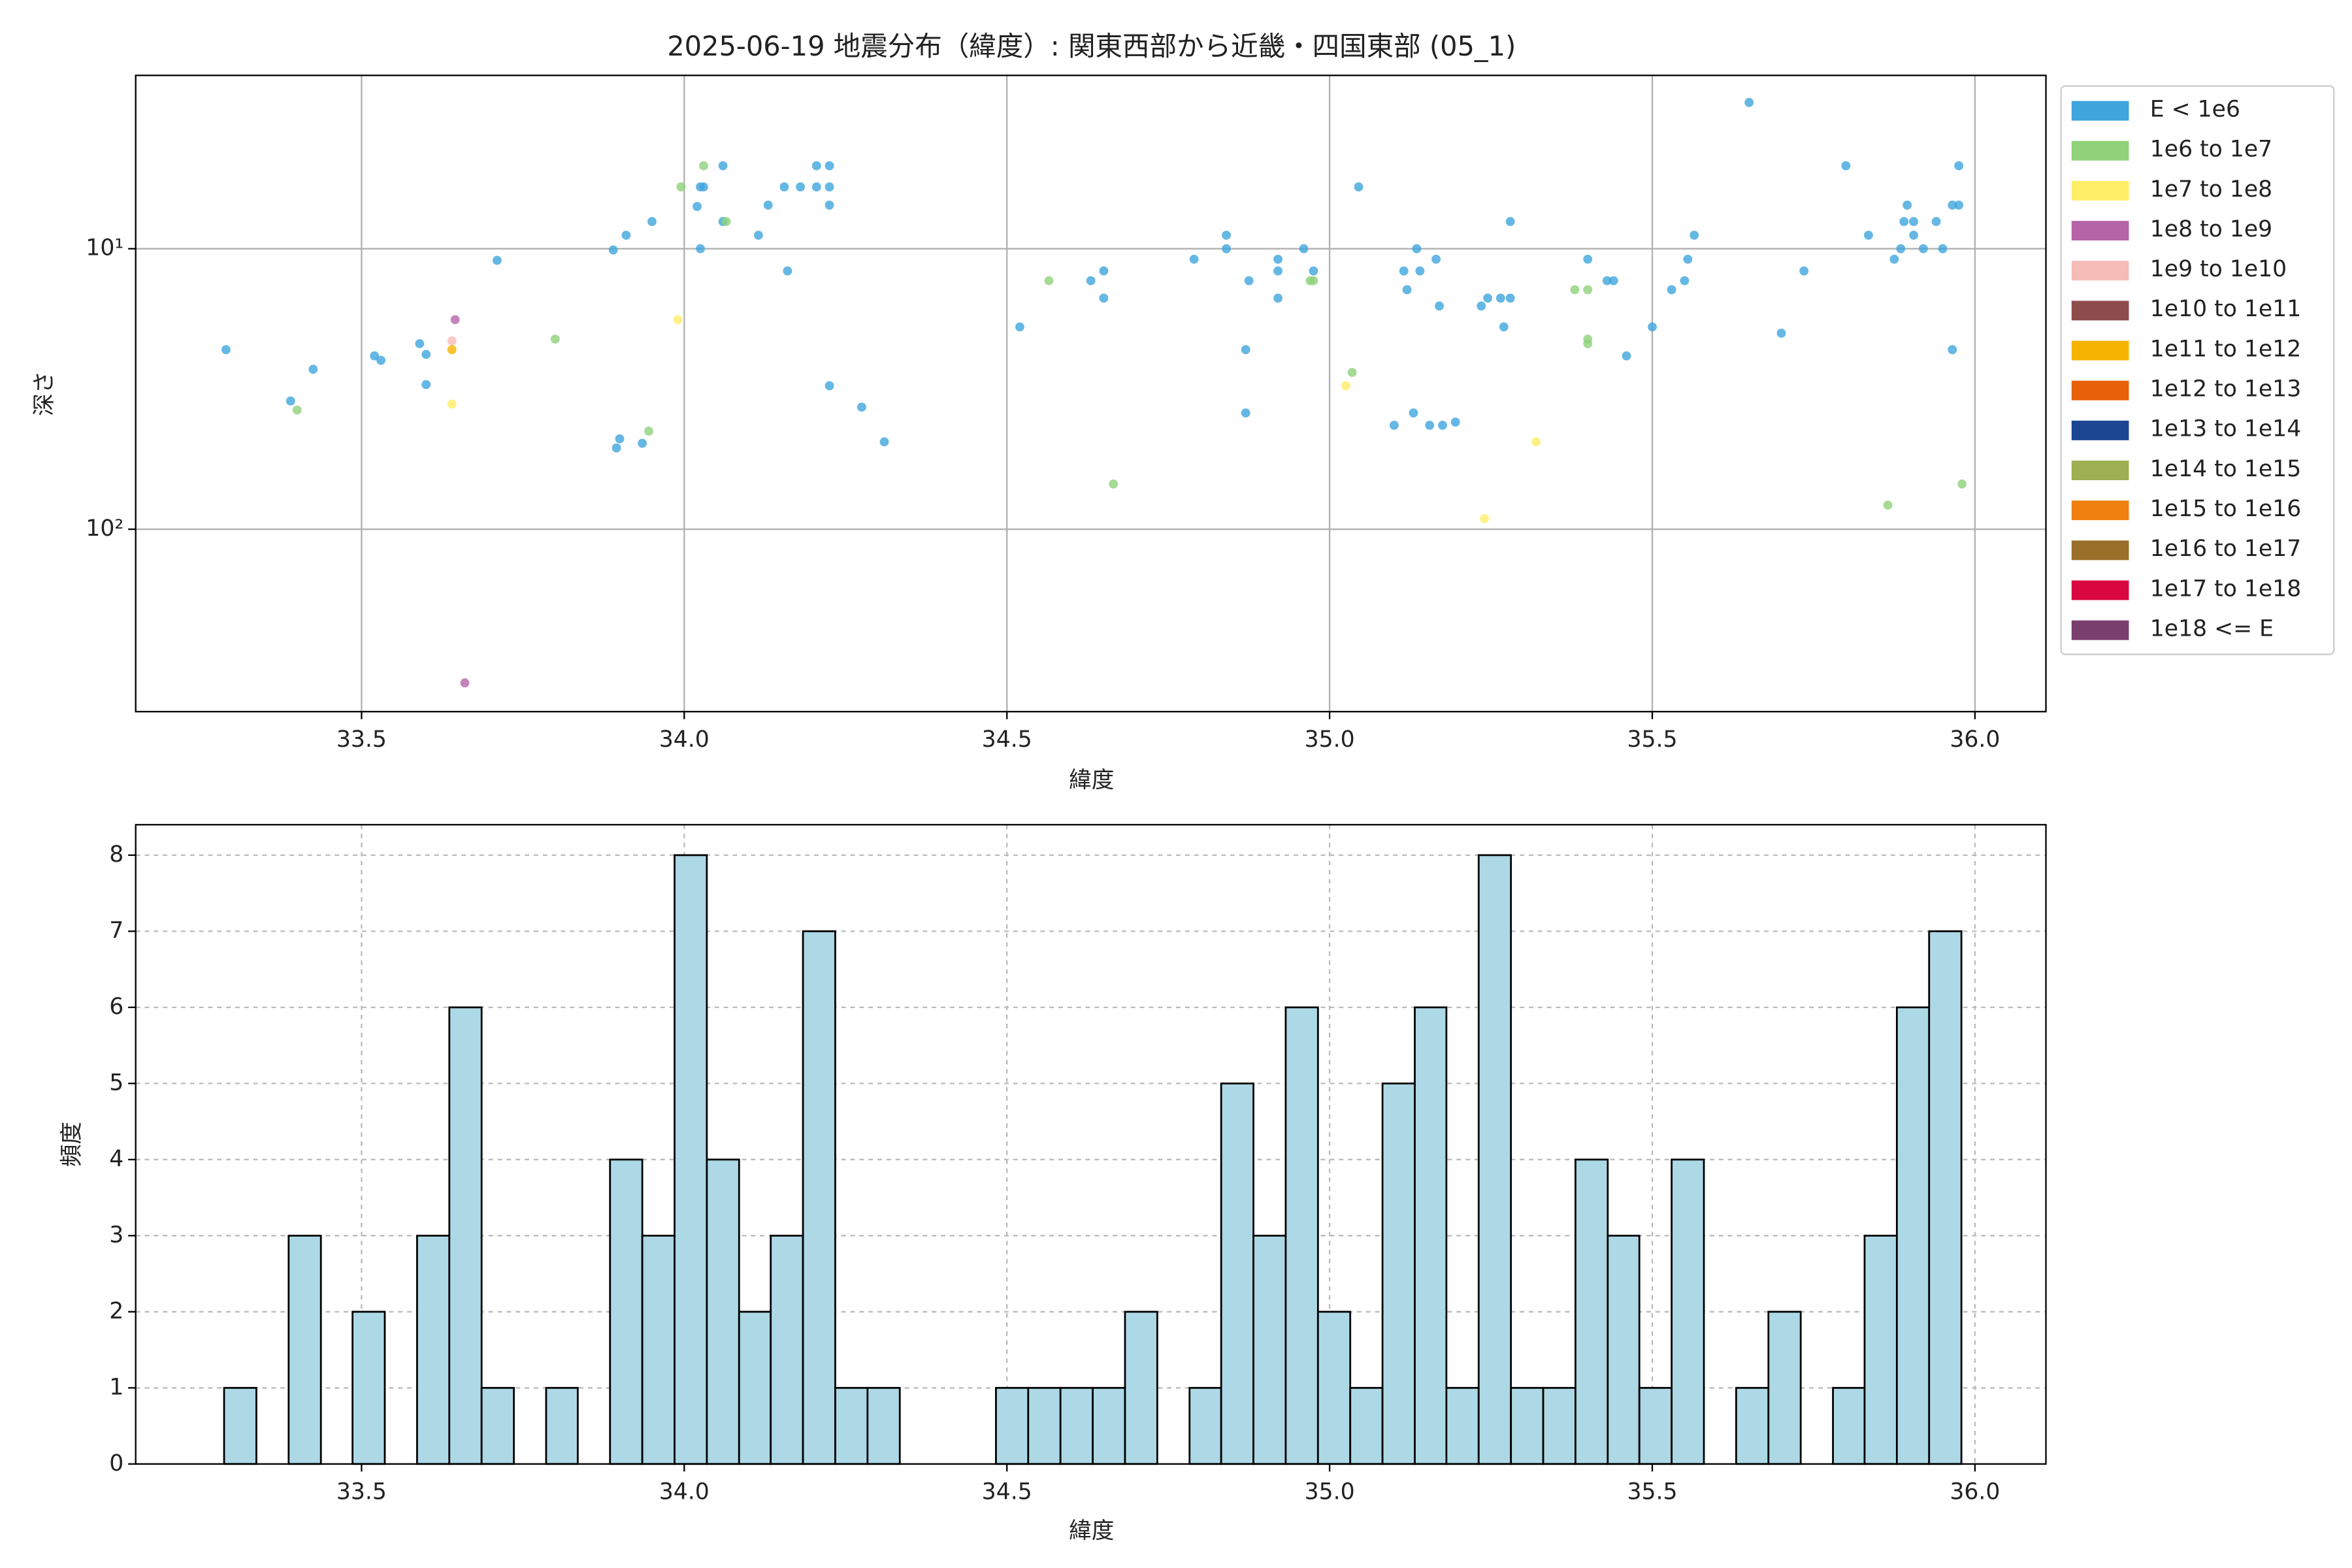 Image resolution: width=2352 pixels, height=1568 pixels. What do you see at coordinates (116, 854) in the screenshot?
I see `y-tick-label: 8` at bounding box center [116, 854].